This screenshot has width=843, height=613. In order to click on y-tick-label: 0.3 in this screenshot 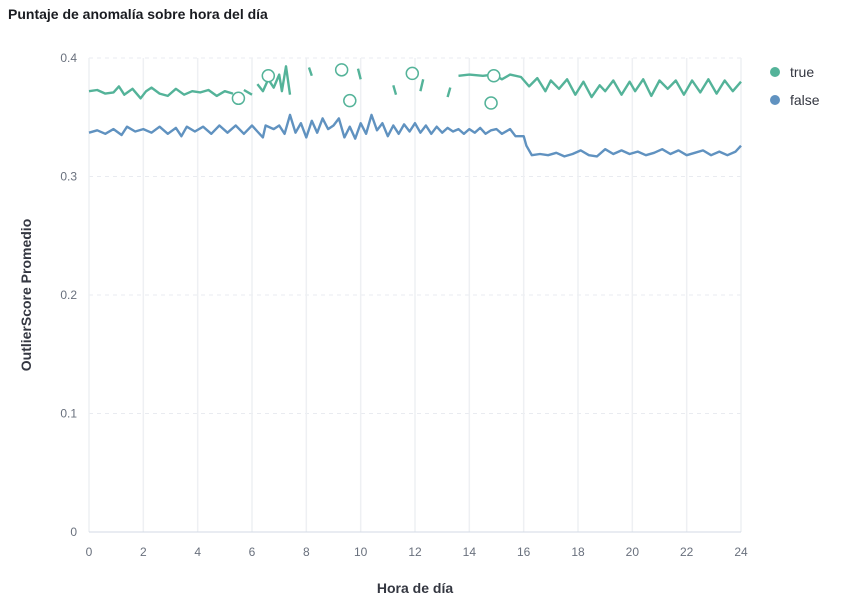, I will do `click(68, 177)`.